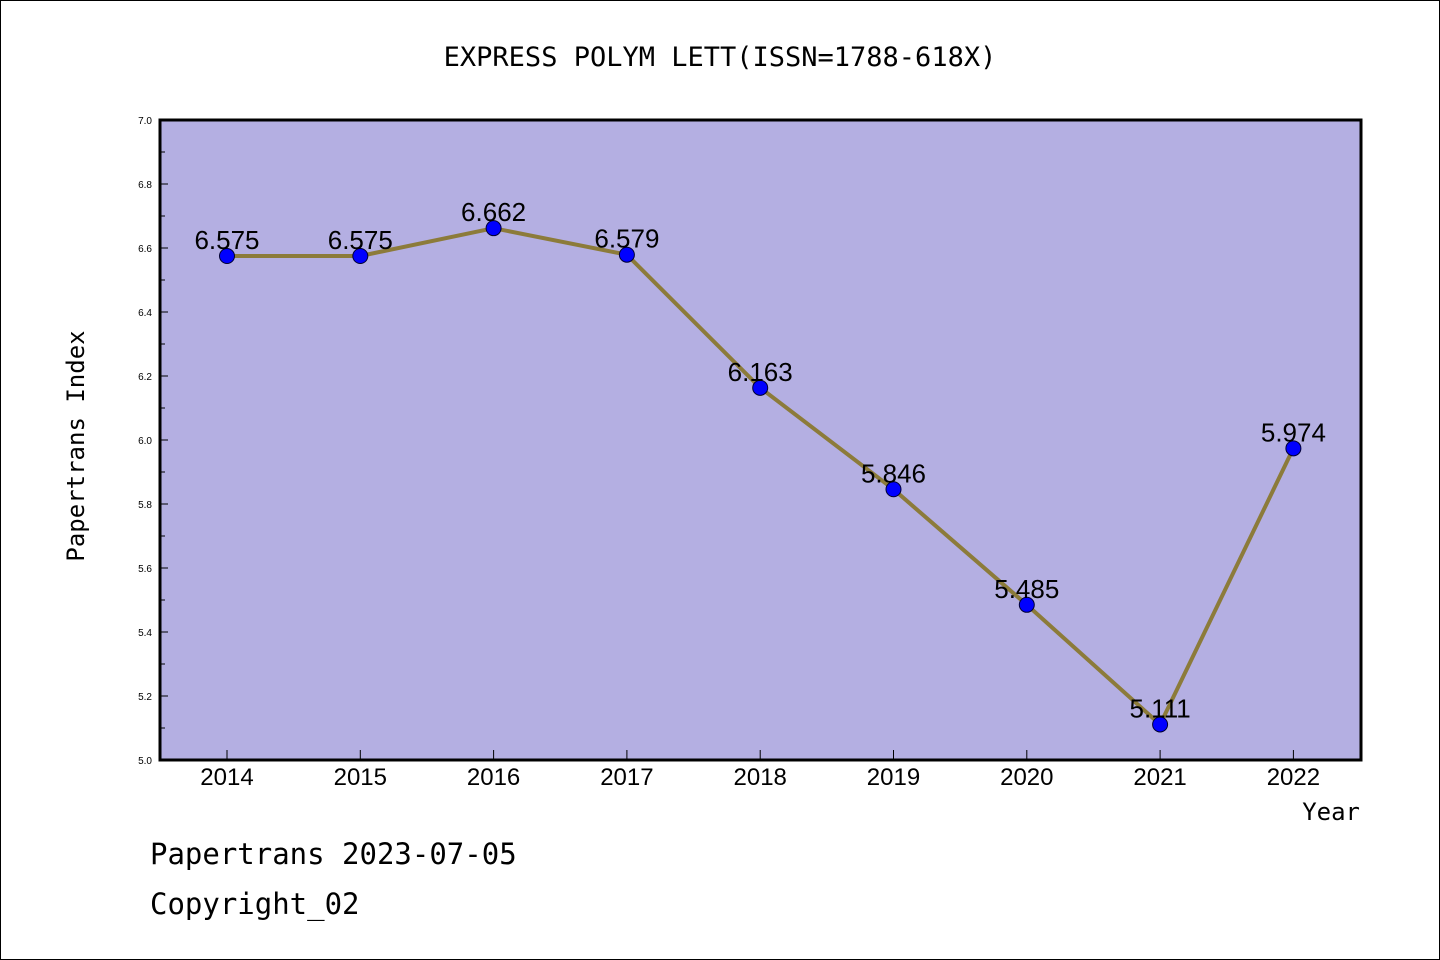  I want to click on y-axis-label: Papertrans Index, so click(76, 445).